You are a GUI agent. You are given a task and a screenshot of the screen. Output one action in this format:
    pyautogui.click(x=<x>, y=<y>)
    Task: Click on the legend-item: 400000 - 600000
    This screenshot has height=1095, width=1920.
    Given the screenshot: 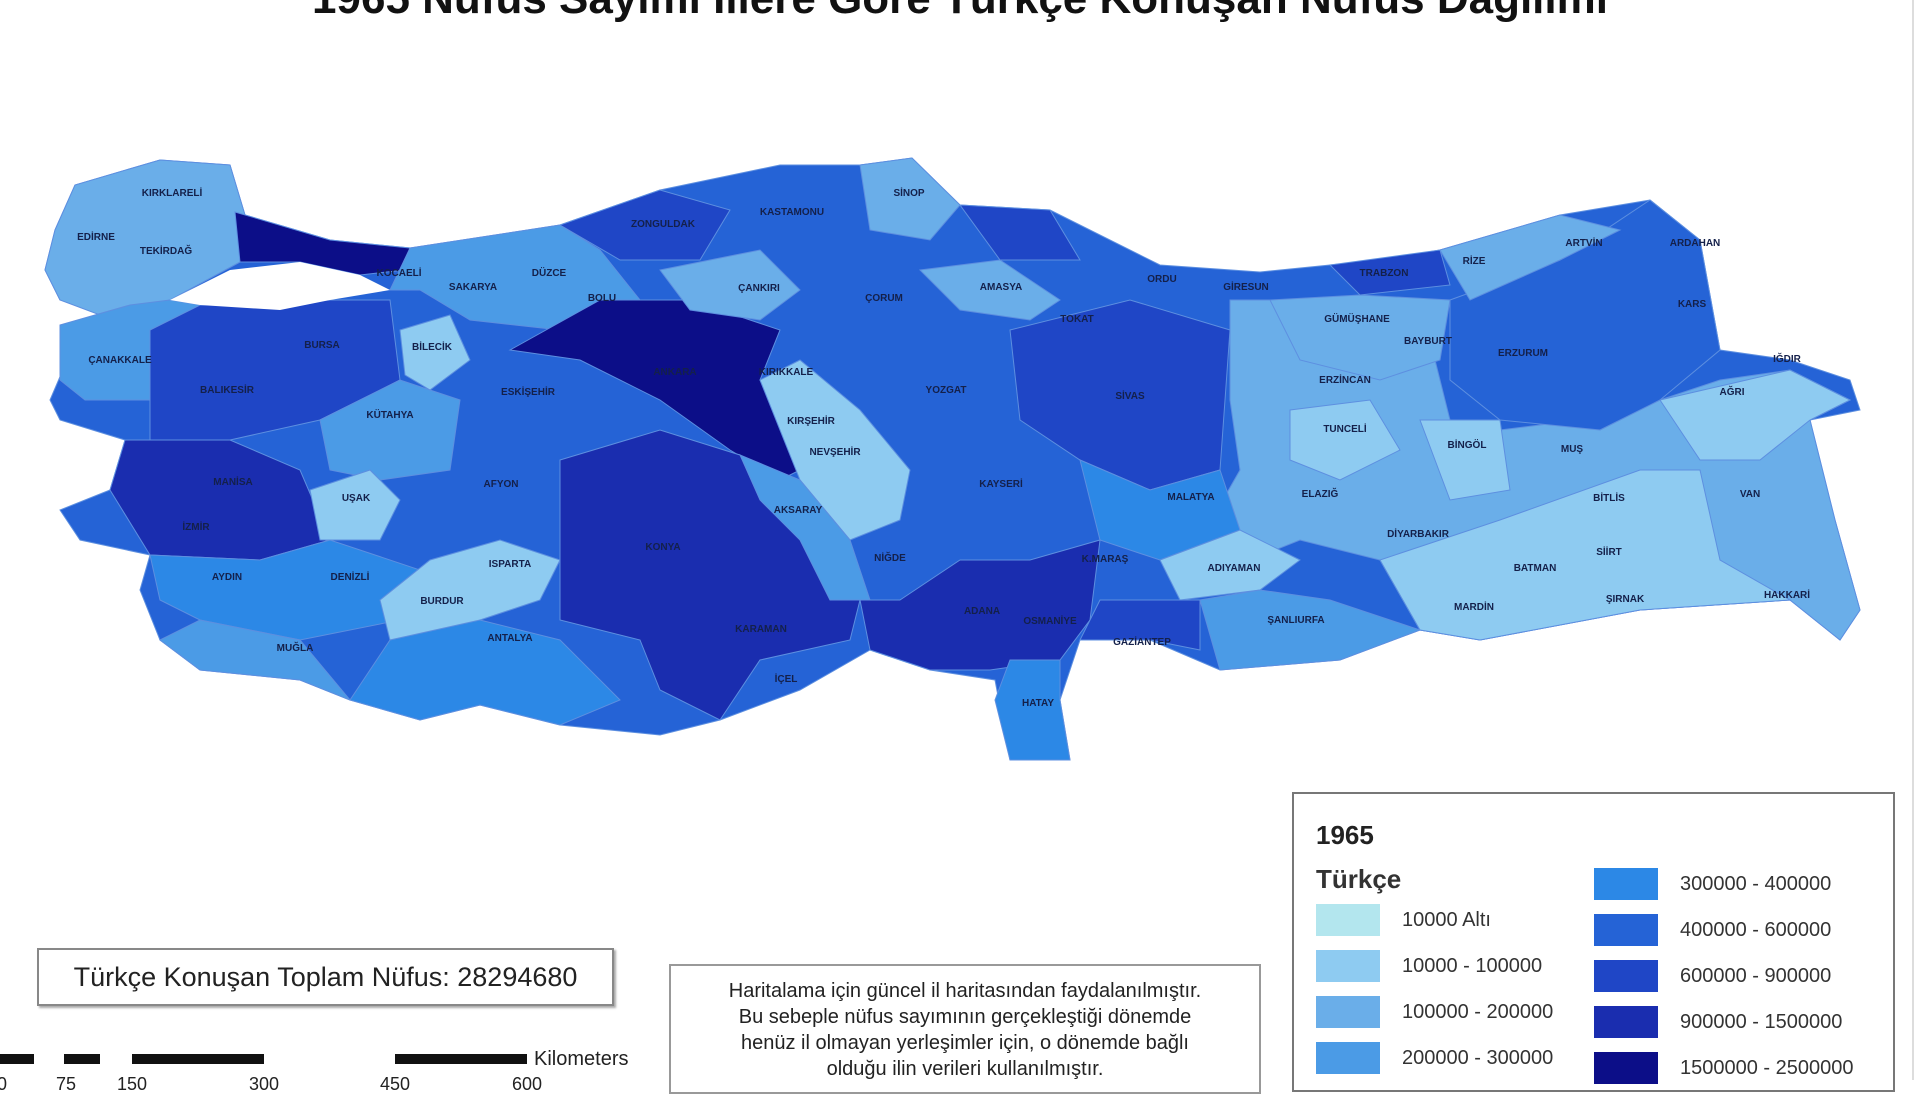 What is the action you would take?
    pyautogui.click(x=1712, y=930)
    